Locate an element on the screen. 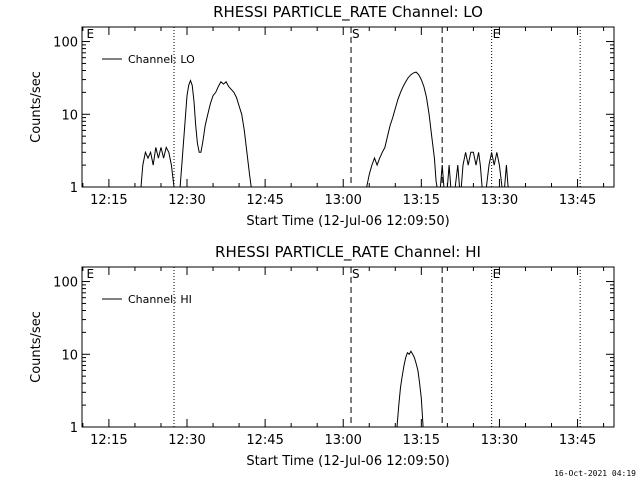 The width and height of the screenshot is (640, 480). legend: Channel: HI is located at coordinates (147, 299).